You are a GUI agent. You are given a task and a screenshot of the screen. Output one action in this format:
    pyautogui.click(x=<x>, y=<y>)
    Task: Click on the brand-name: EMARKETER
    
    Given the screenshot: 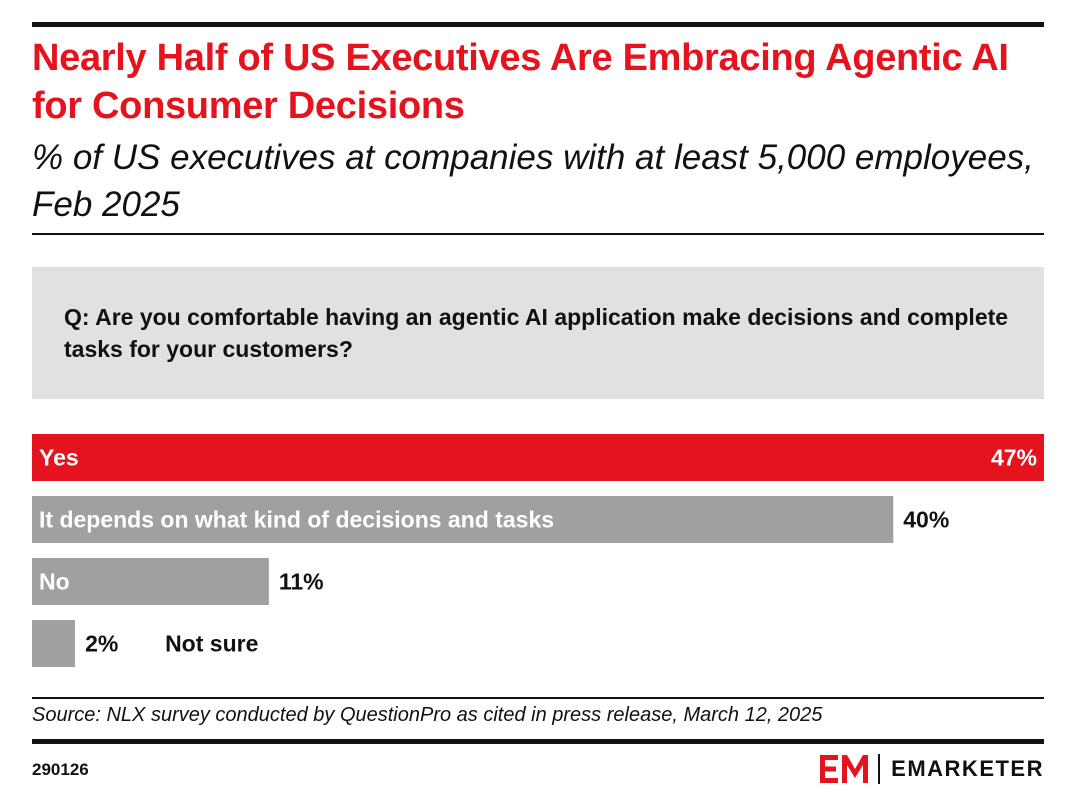 What is the action you would take?
    pyautogui.click(x=967, y=768)
    